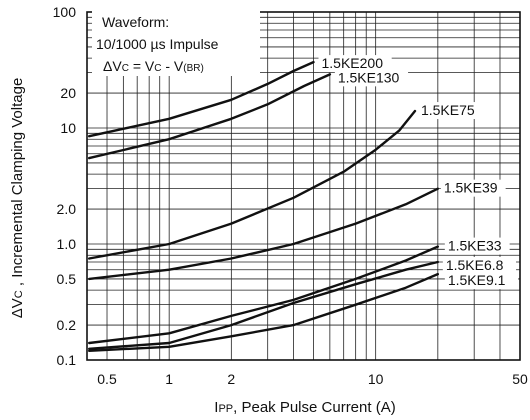 The height and width of the screenshot is (420, 530). What do you see at coordinates (67, 360) in the screenshot?
I see `y-tick-label: 0.1` at bounding box center [67, 360].